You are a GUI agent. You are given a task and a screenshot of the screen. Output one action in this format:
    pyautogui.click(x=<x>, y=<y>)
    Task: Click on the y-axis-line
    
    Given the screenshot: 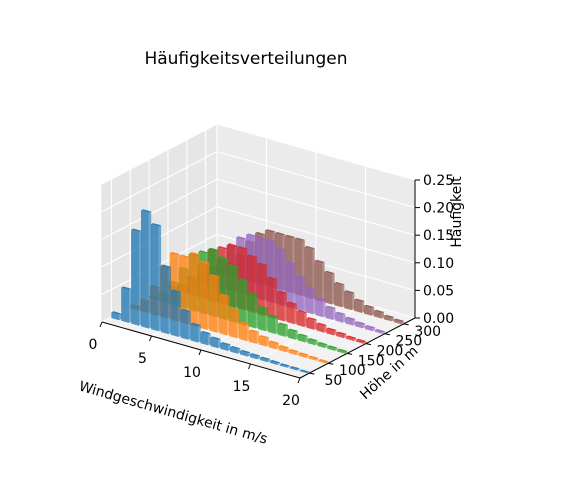 What is the action you would take?
    pyautogui.click(x=357, y=348)
    